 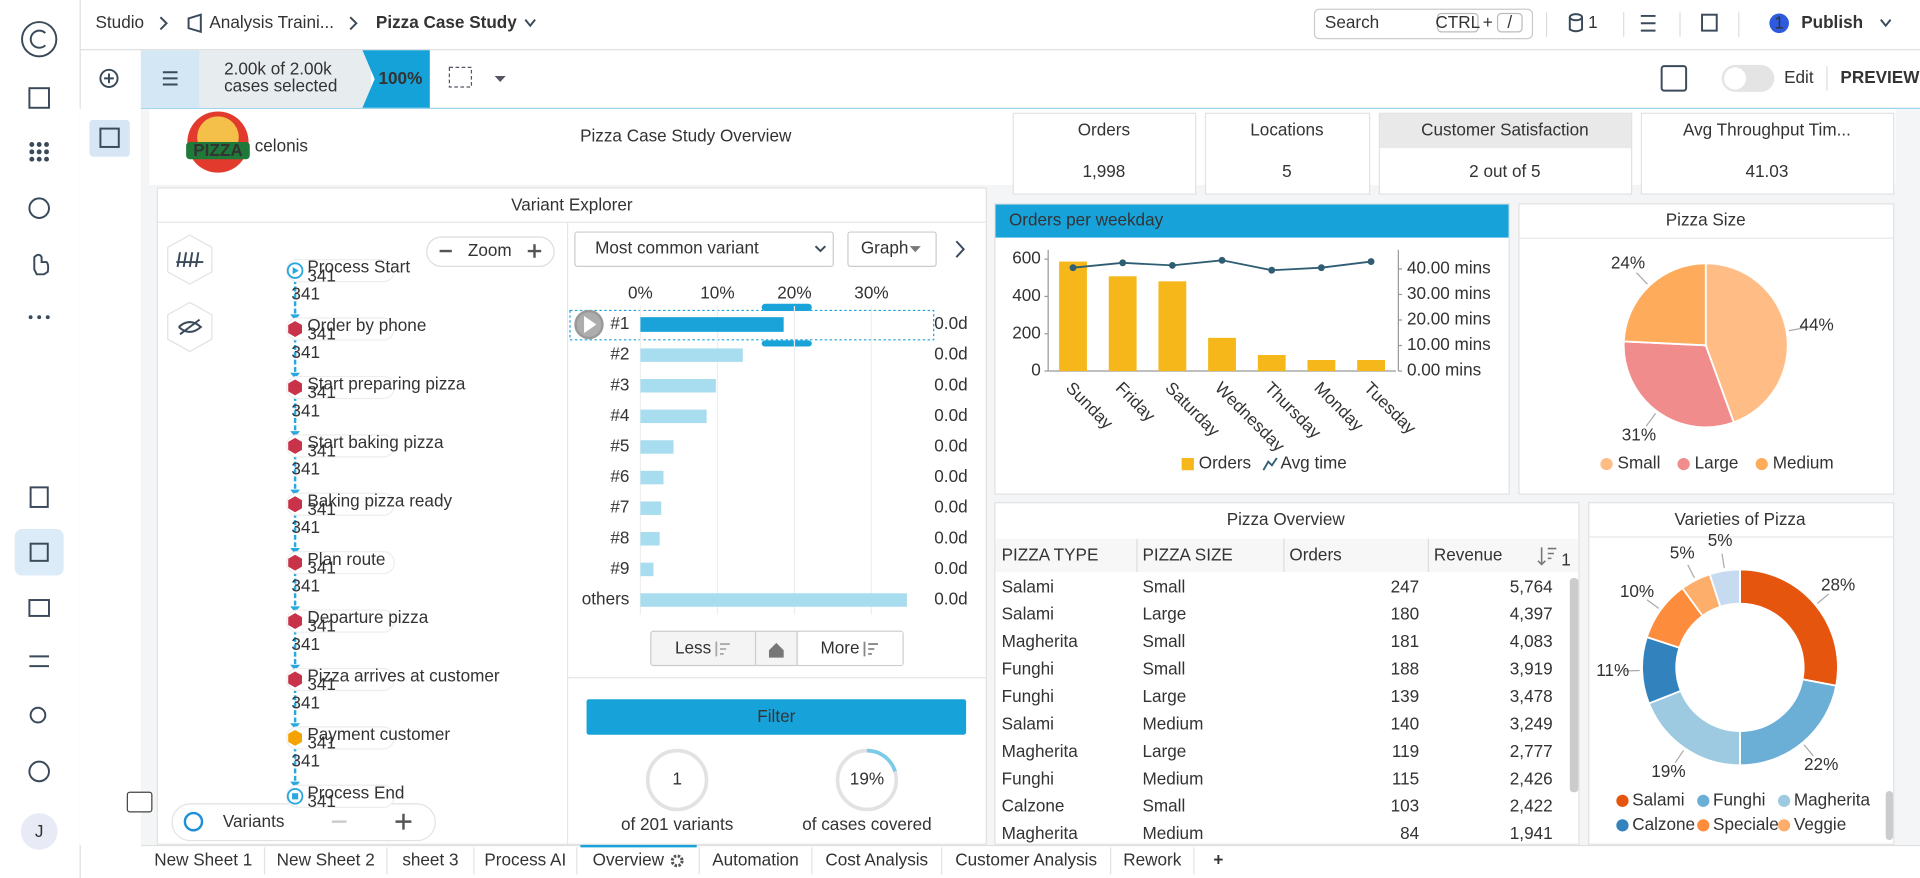 What do you see at coordinates (39, 552) in the screenshot?
I see `icon-studio` at bounding box center [39, 552].